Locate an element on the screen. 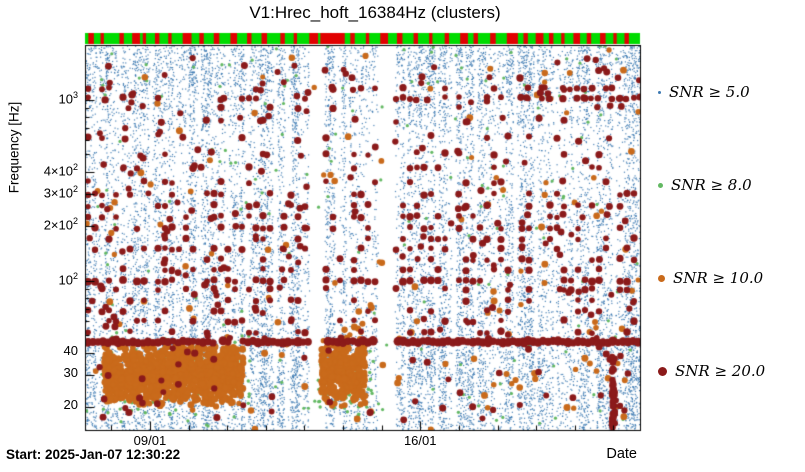  legend-label: SNR ≥ 8.0 is located at coordinates (711, 185).